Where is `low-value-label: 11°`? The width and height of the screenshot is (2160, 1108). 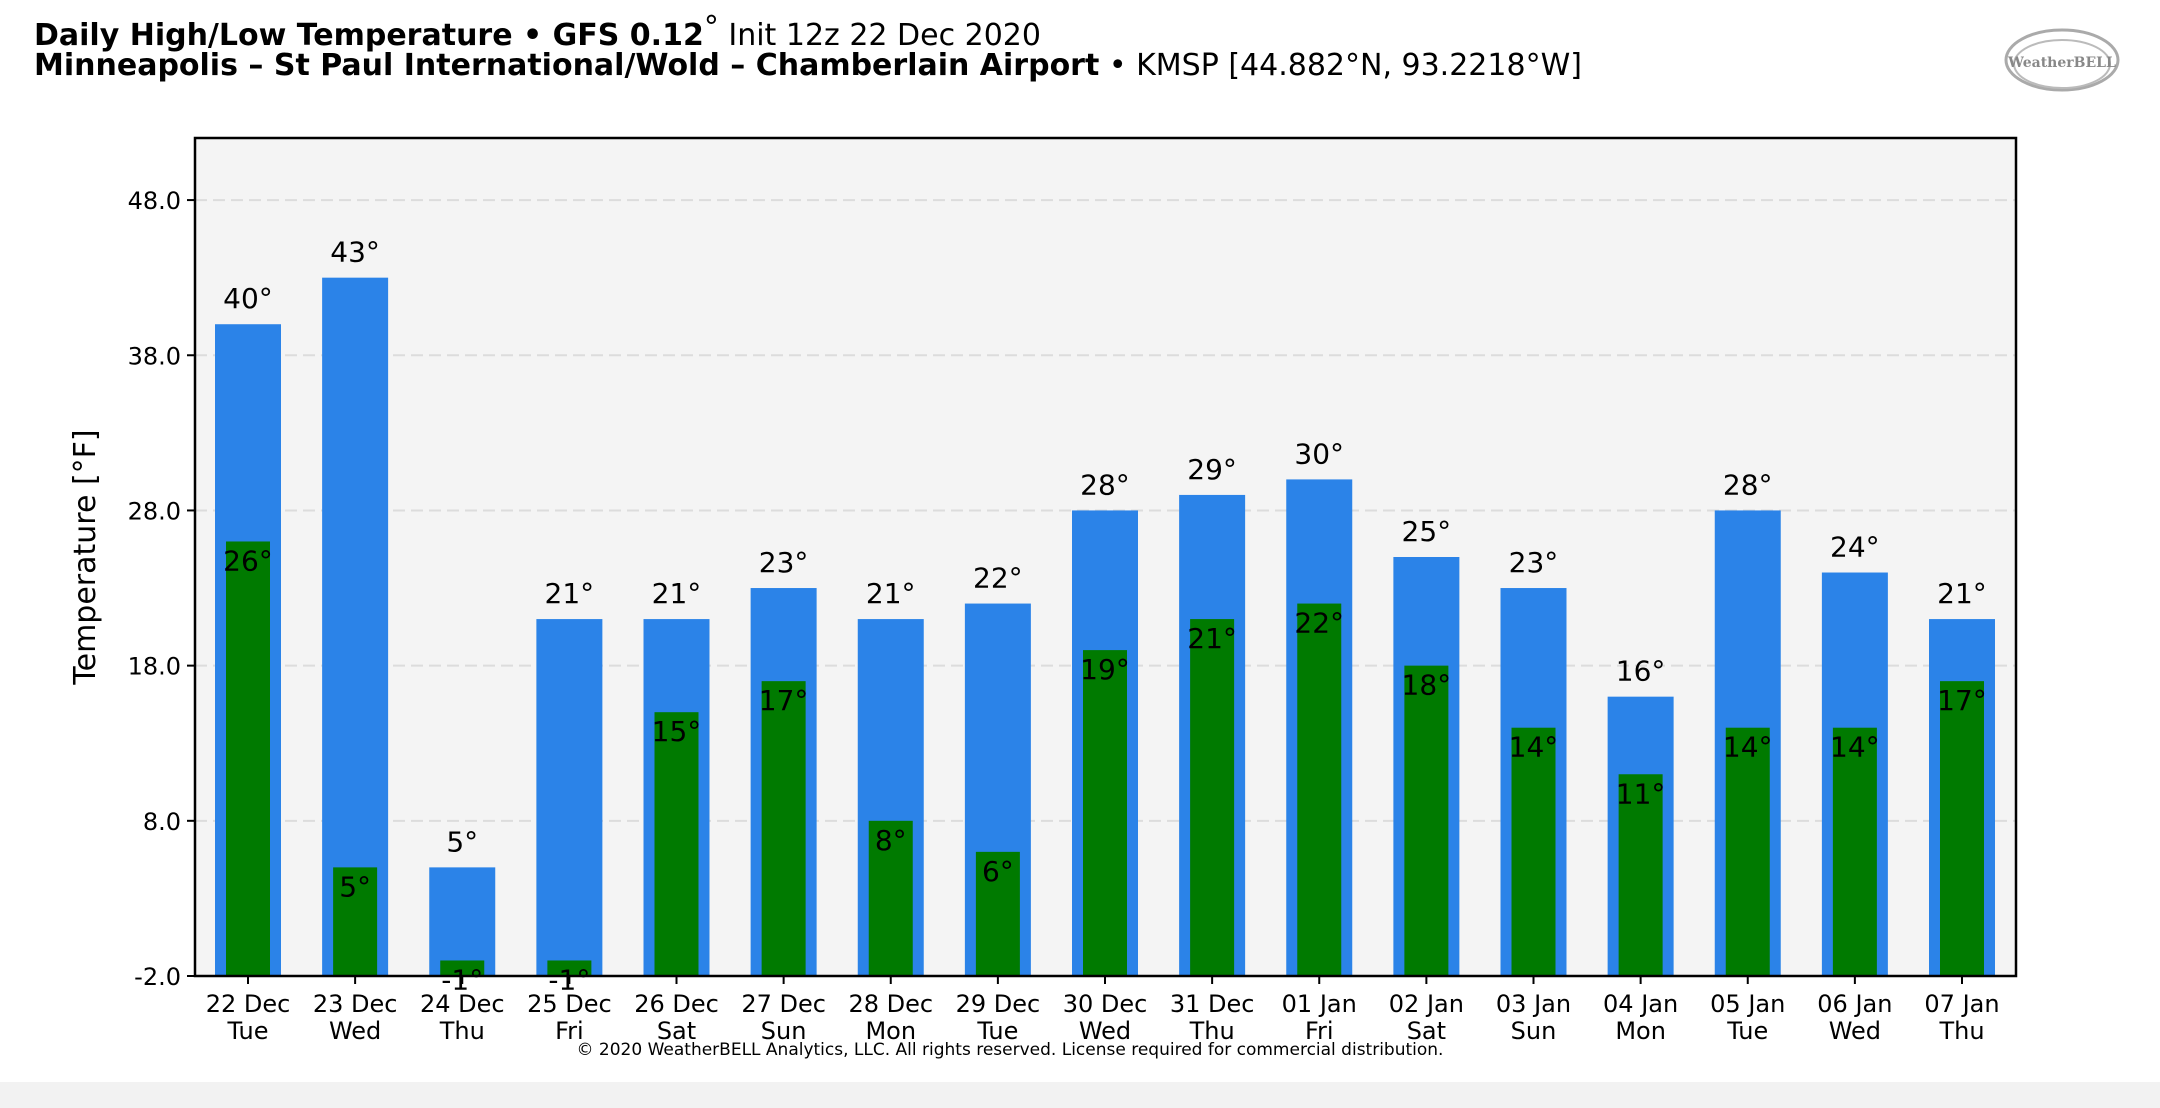
low-value-label: 11° is located at coordinates (1641, 793).